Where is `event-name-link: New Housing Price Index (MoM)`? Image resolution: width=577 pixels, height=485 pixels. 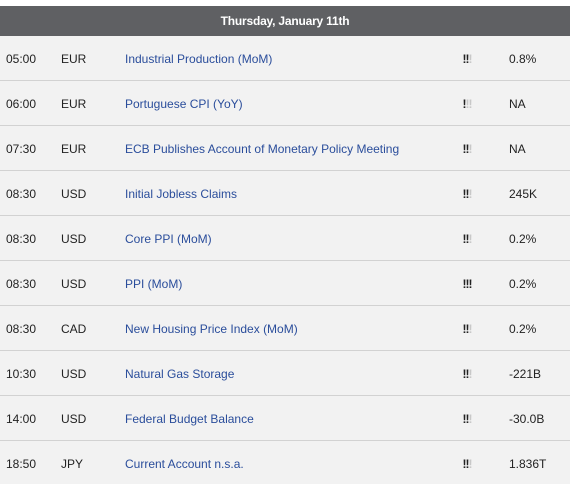
event-name-link: New Housing Price Index (MoM) is located at coordinates (211, 329).